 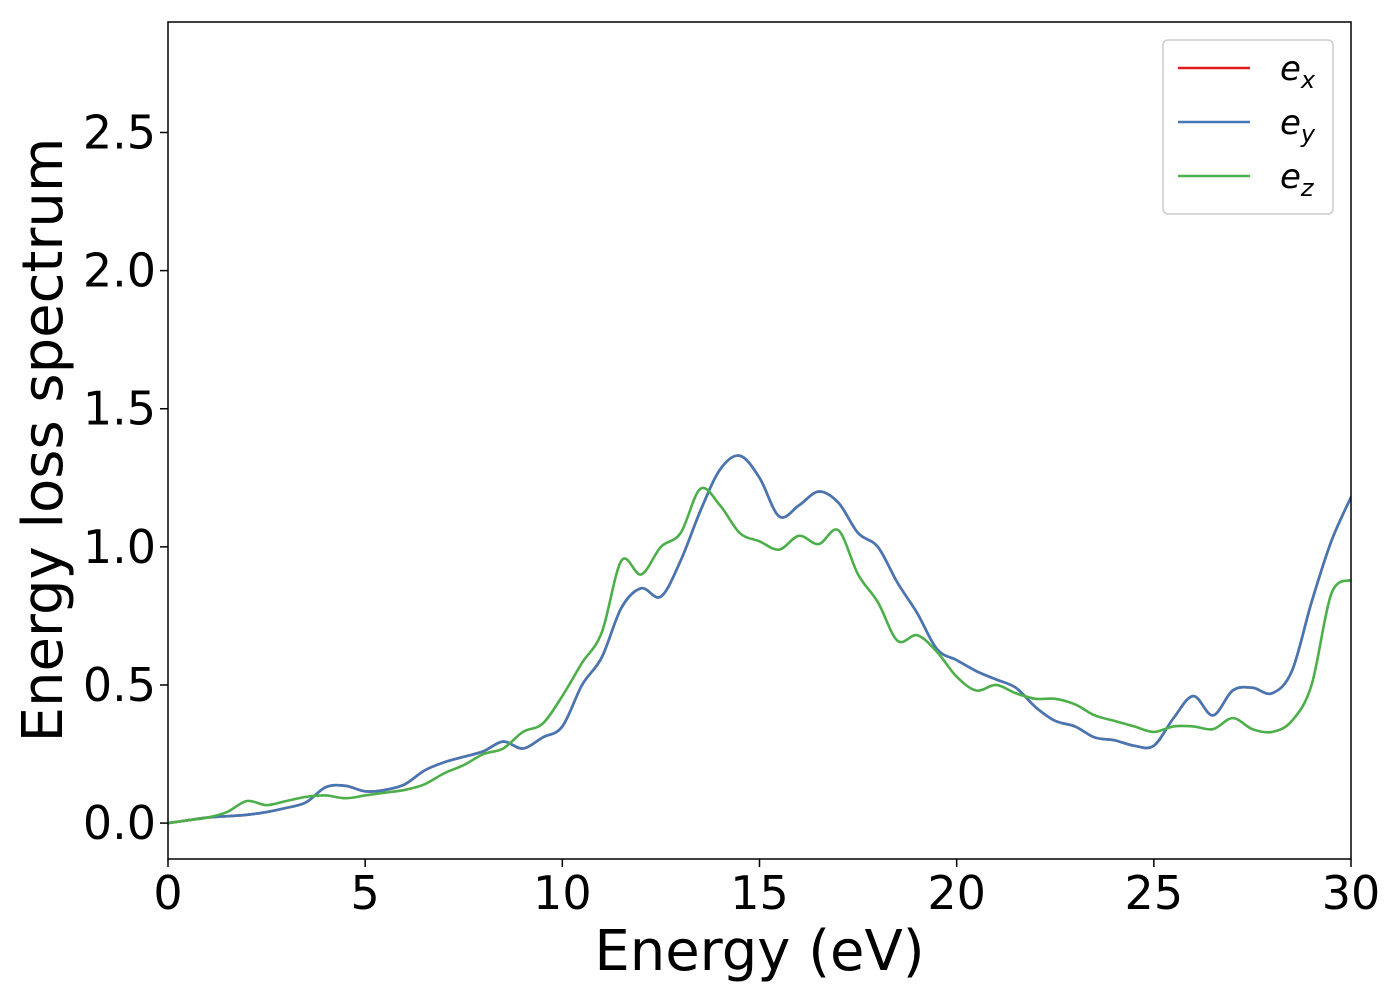 What do you see at coordinates (1298, 125) in the screenshot?
I see `legend-label-y: ey` at bounding box center [1298, 125].